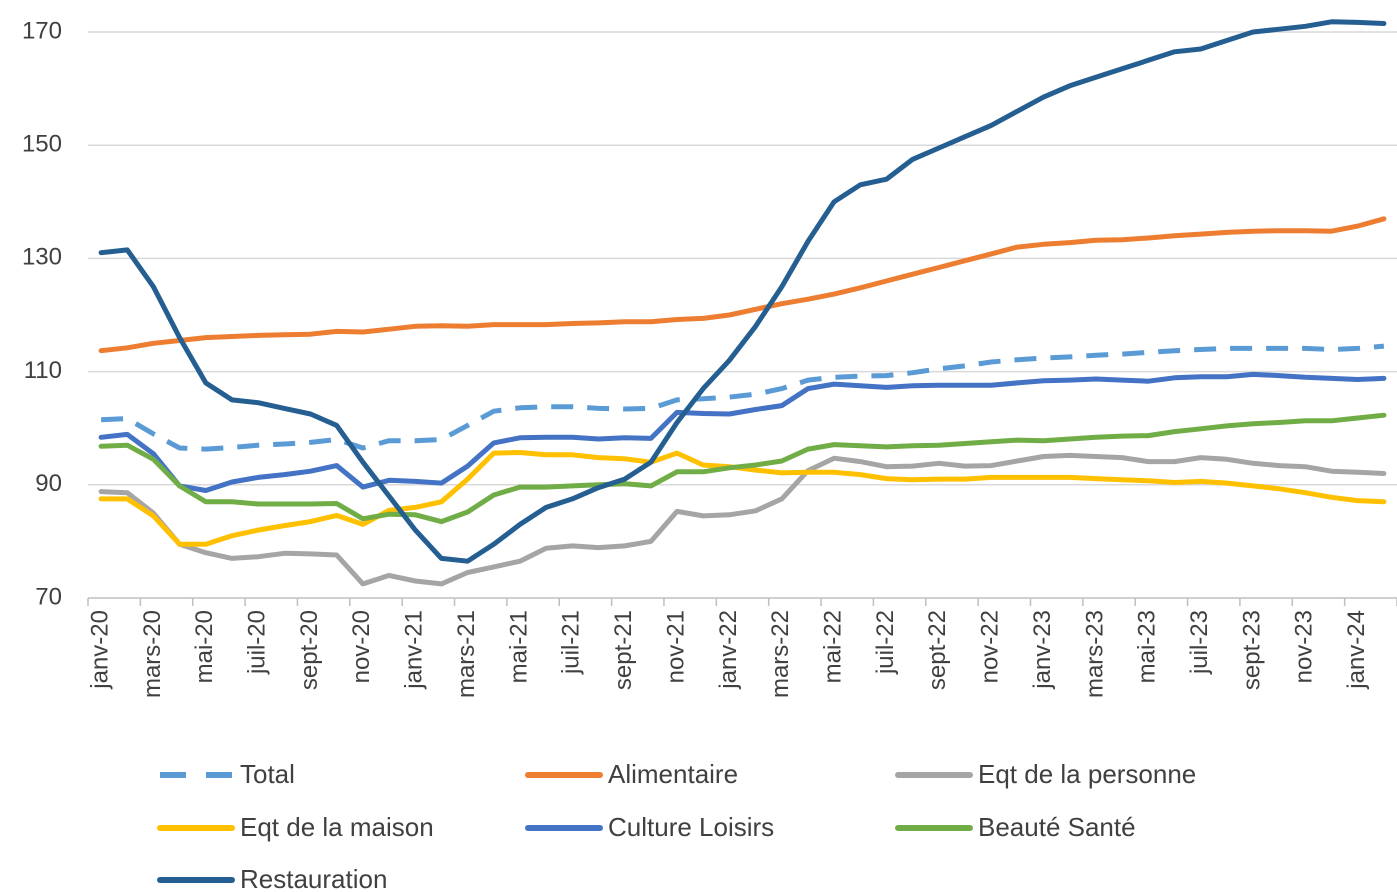 The height and width of the screenshot is (892, 1397). Describe the element at coordinates (42, 257) in the screenshot. I see `y-tick-label: 130` at that location.